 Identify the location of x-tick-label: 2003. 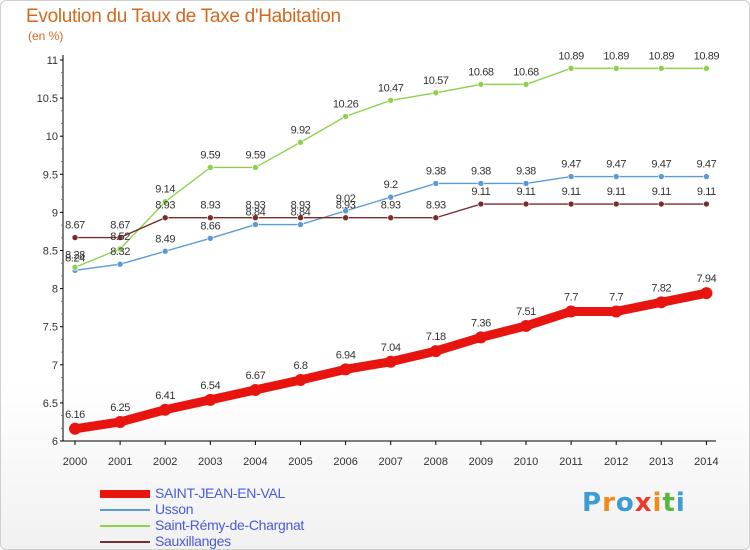
(210, 462).